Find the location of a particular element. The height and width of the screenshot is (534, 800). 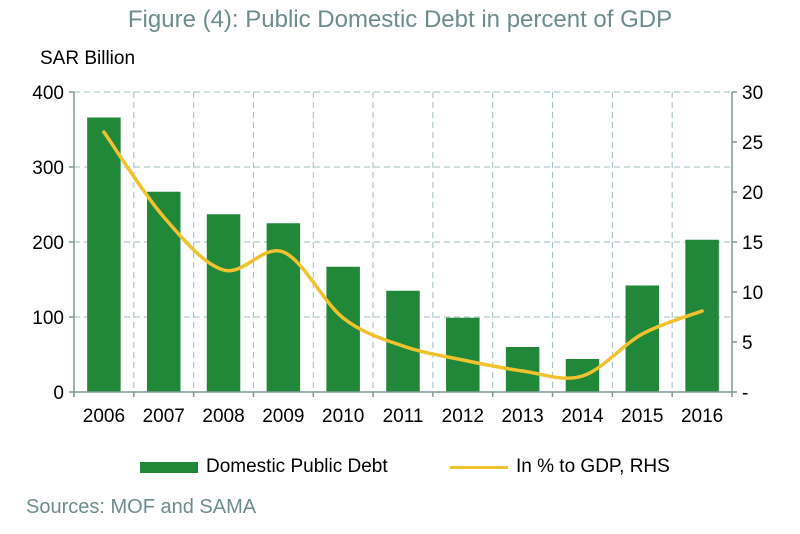

line-point-2008 is located at coordinates (224, 270).